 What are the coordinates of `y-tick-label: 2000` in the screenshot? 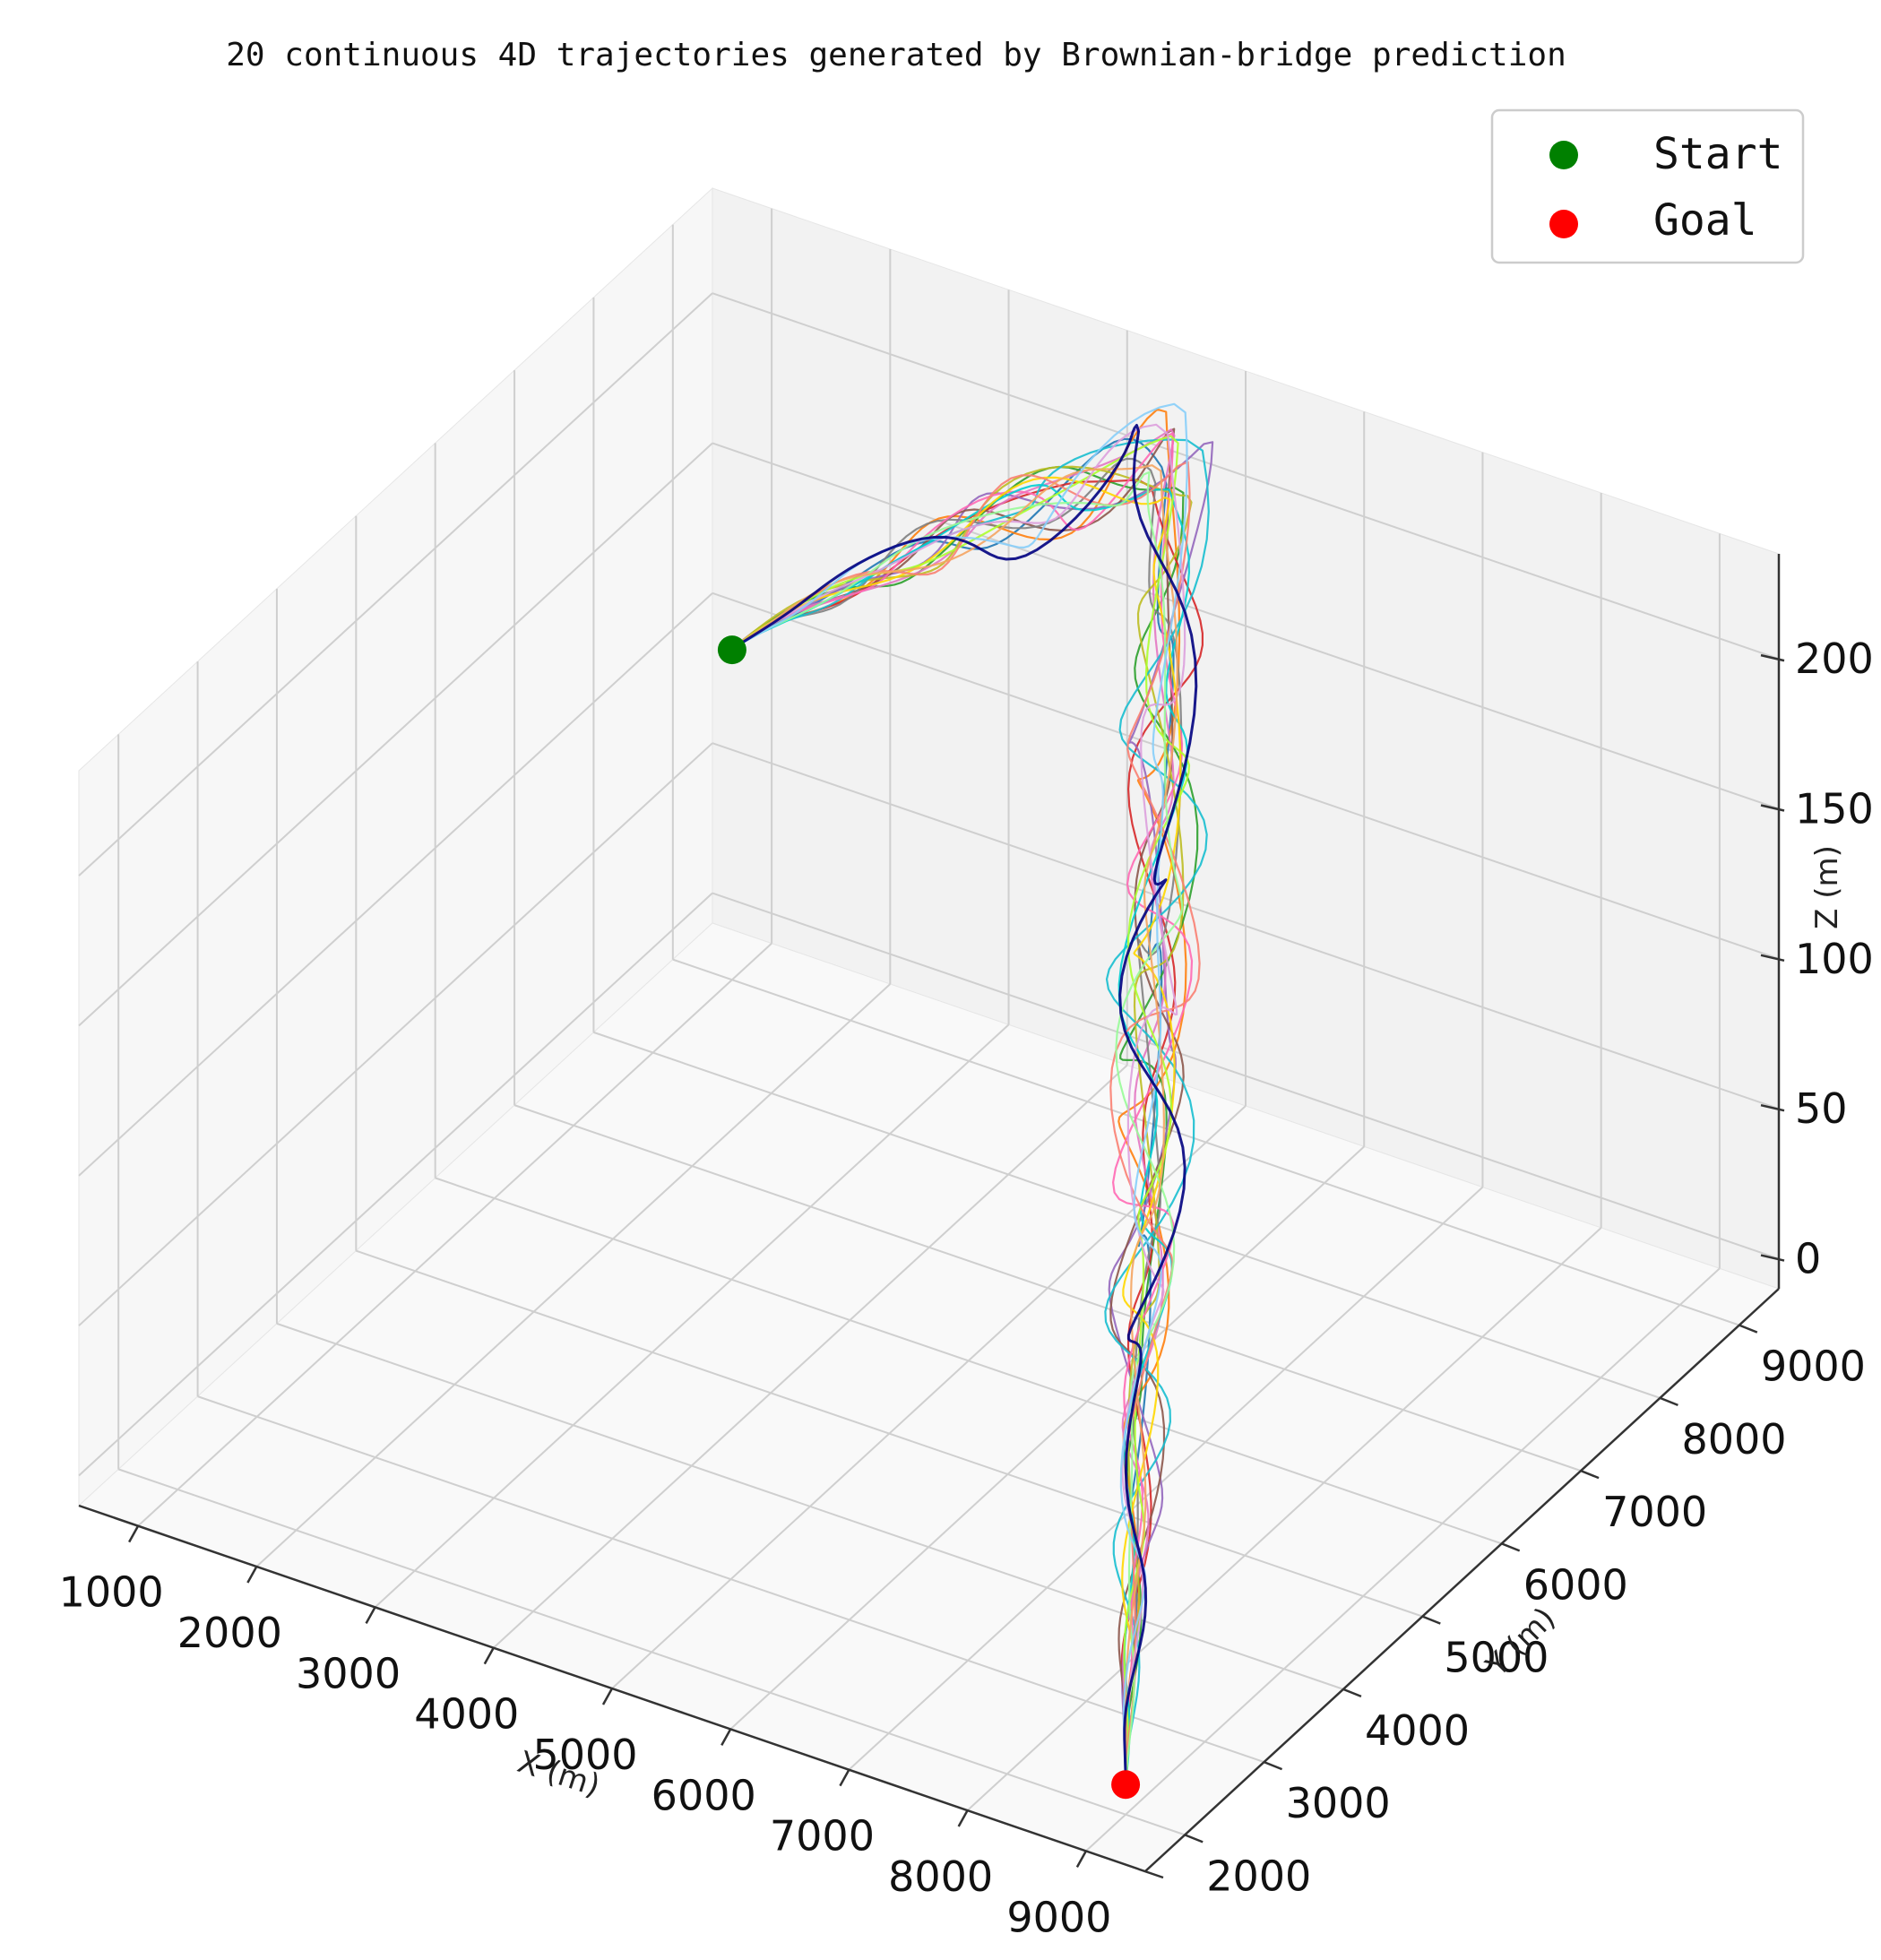 It's located at (1258, 1876).